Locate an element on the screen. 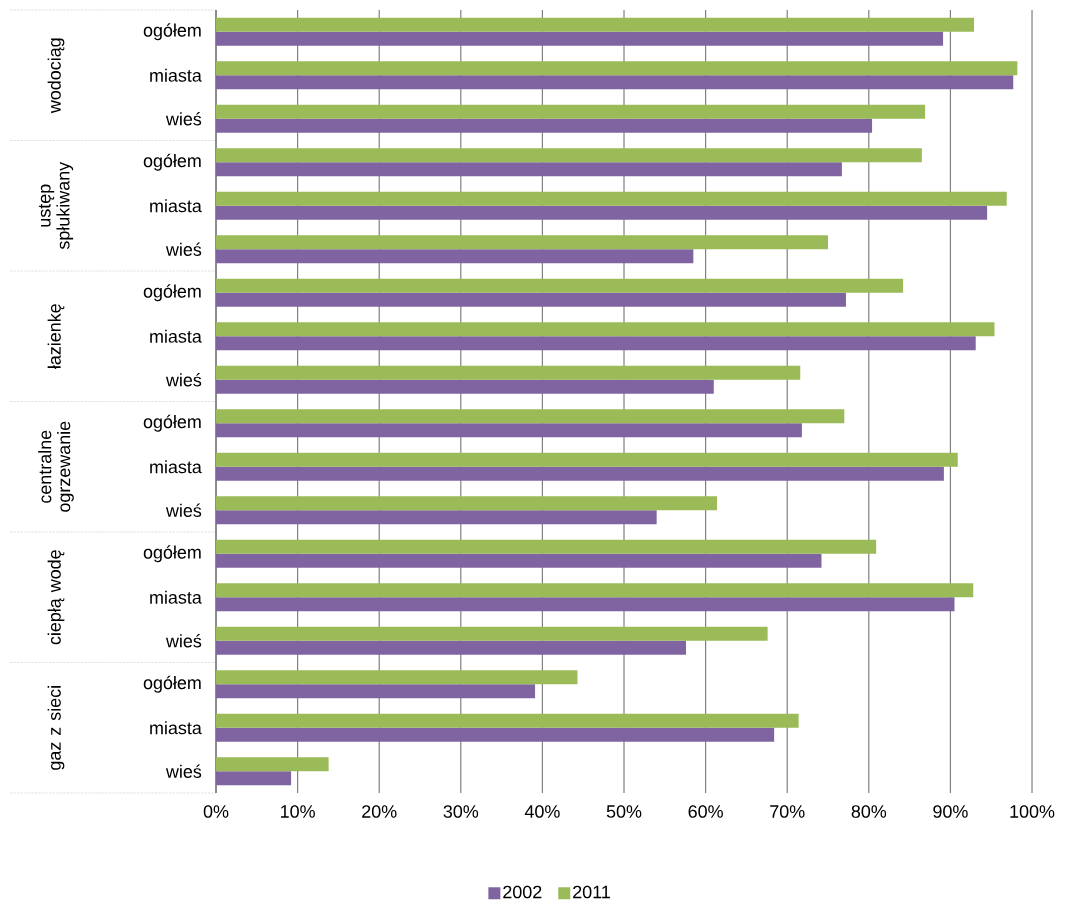 The image size is (1065, 905). text: gaz z sieci is located at coordinates (56, 728).